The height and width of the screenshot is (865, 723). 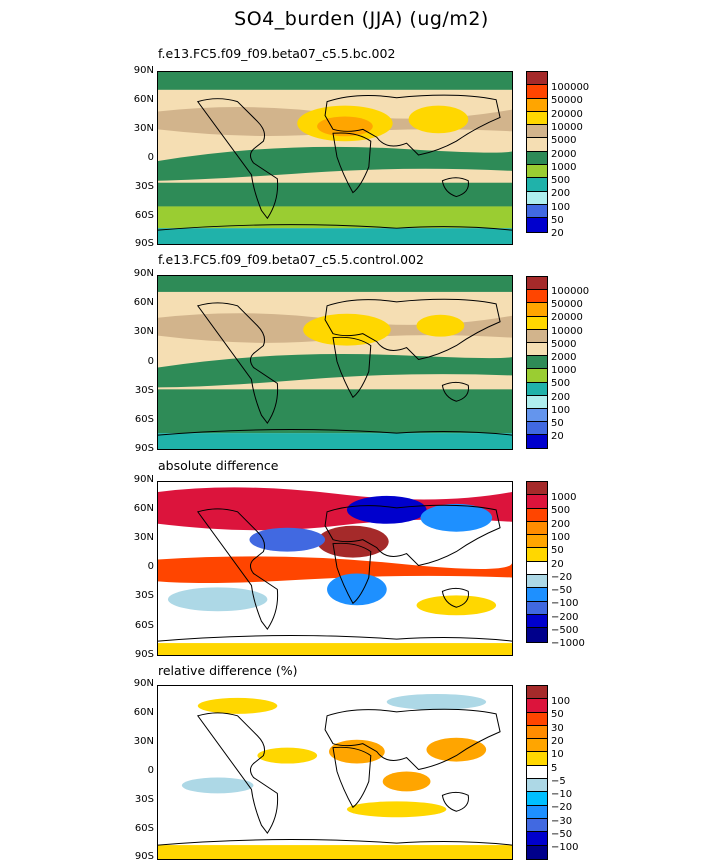 I want to click on lat-tick: 60N, so click(x=143, y=99).